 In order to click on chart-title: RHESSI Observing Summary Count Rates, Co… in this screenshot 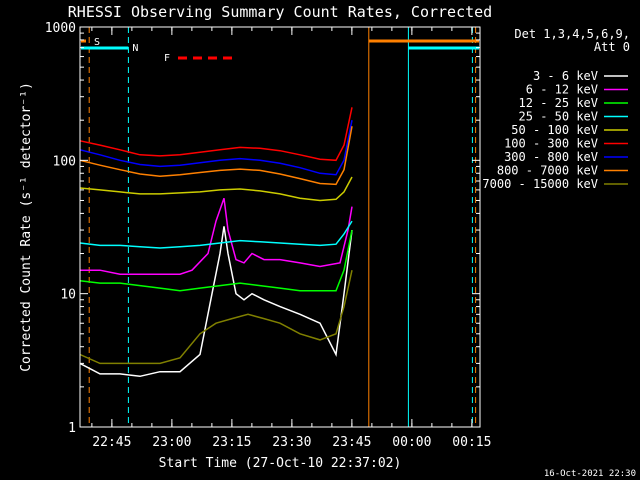, I will do `click(280, 12)`.